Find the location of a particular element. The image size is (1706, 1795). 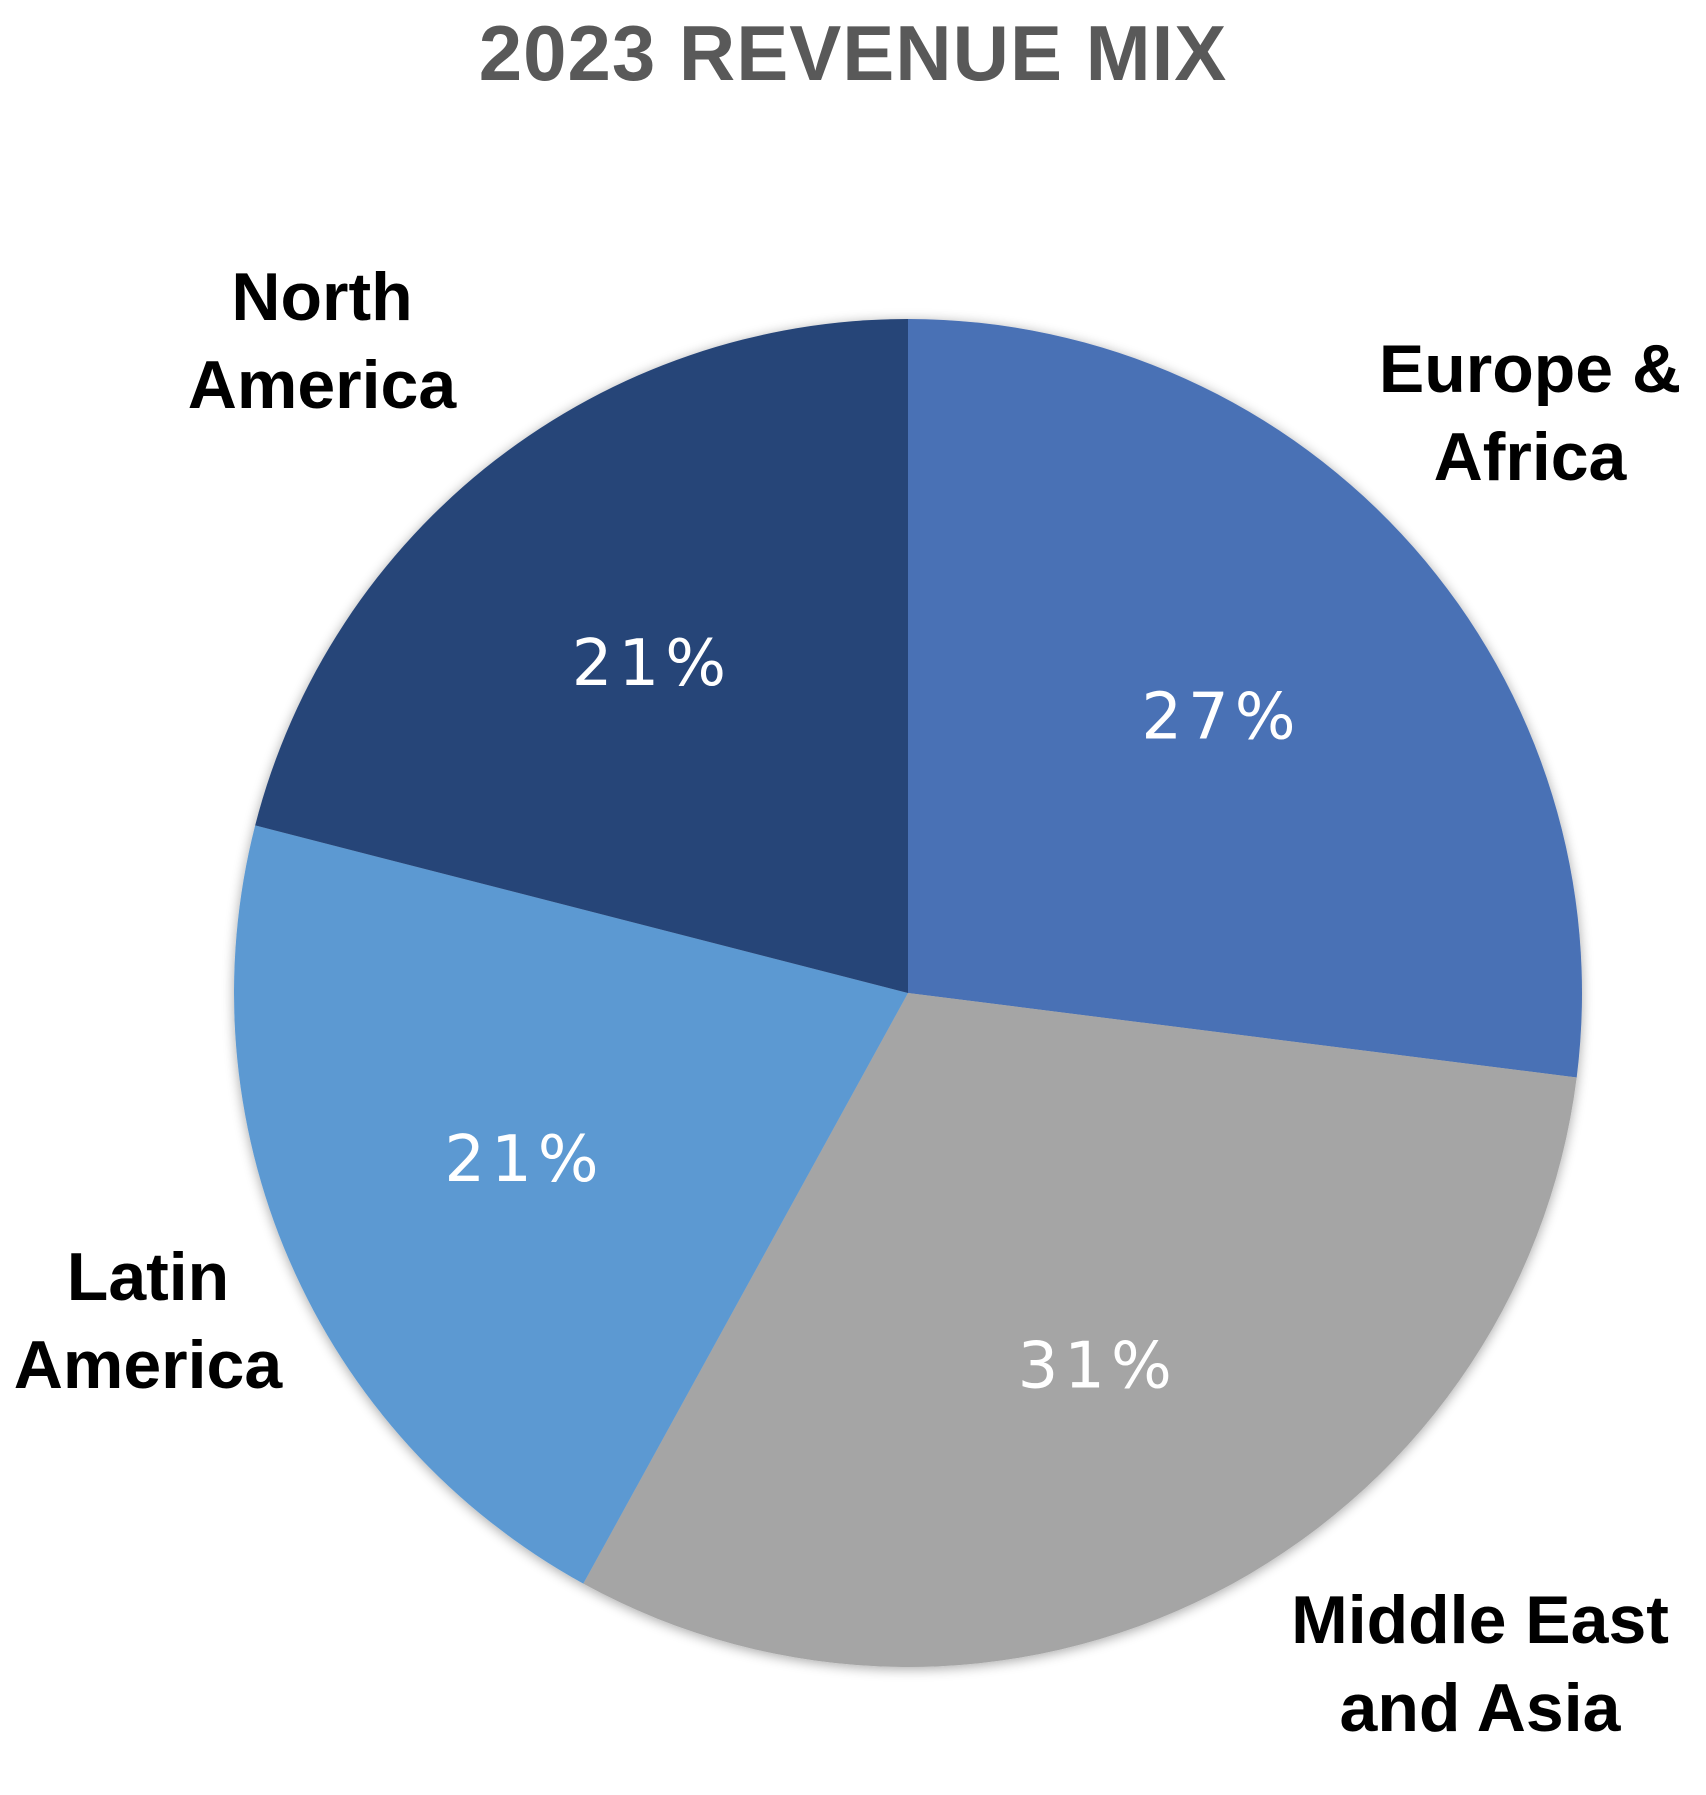

pct-label-north-america: 21% is located at coordinates (652, 664).